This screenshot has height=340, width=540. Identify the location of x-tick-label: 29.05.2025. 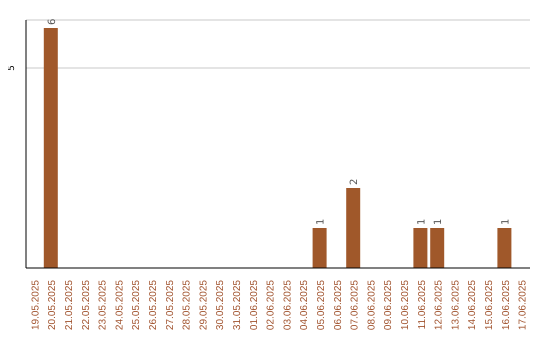
(204, 305).